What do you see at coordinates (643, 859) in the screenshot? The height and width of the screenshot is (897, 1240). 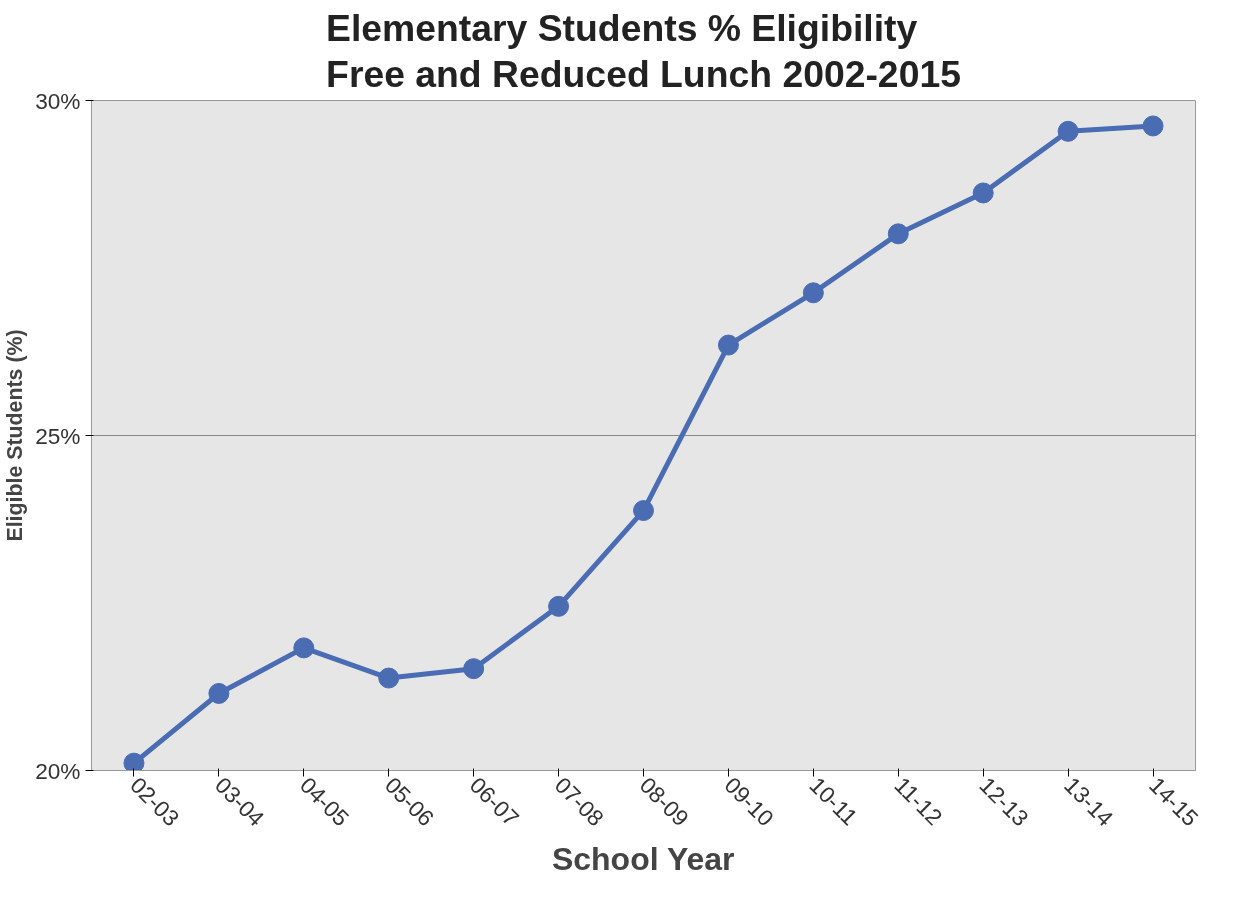 I see `x-axis-title: School Year` at bounding box center [643, 859].